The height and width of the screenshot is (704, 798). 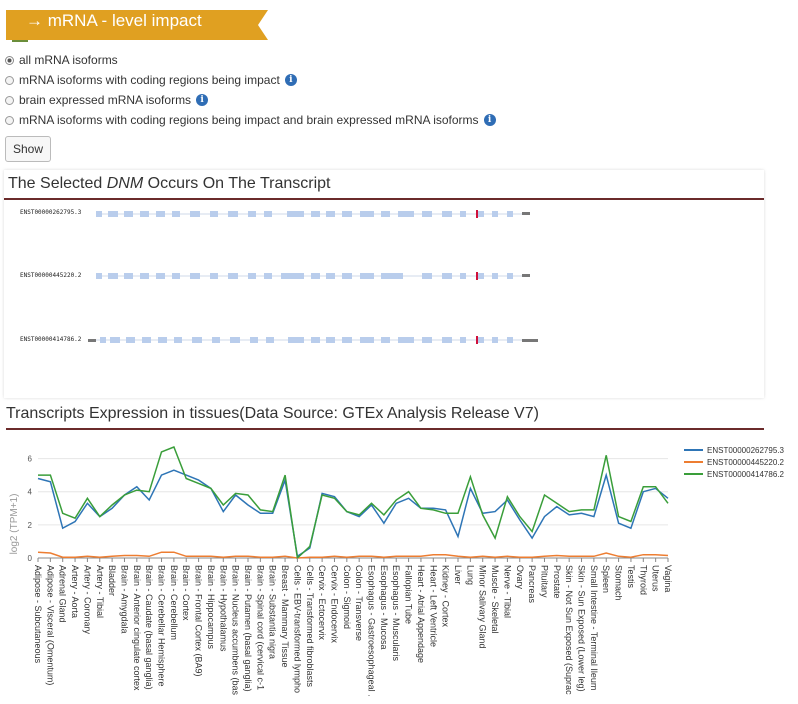 I want to click on show-button: Show, so click(x=28, y=149).